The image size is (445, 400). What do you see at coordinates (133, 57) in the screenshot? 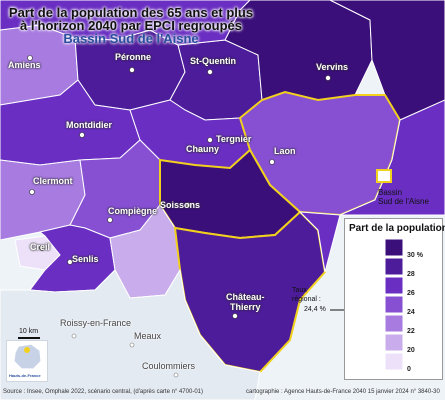
I see `city-label-peronne: Péronne` at bounding box center [133, 57].